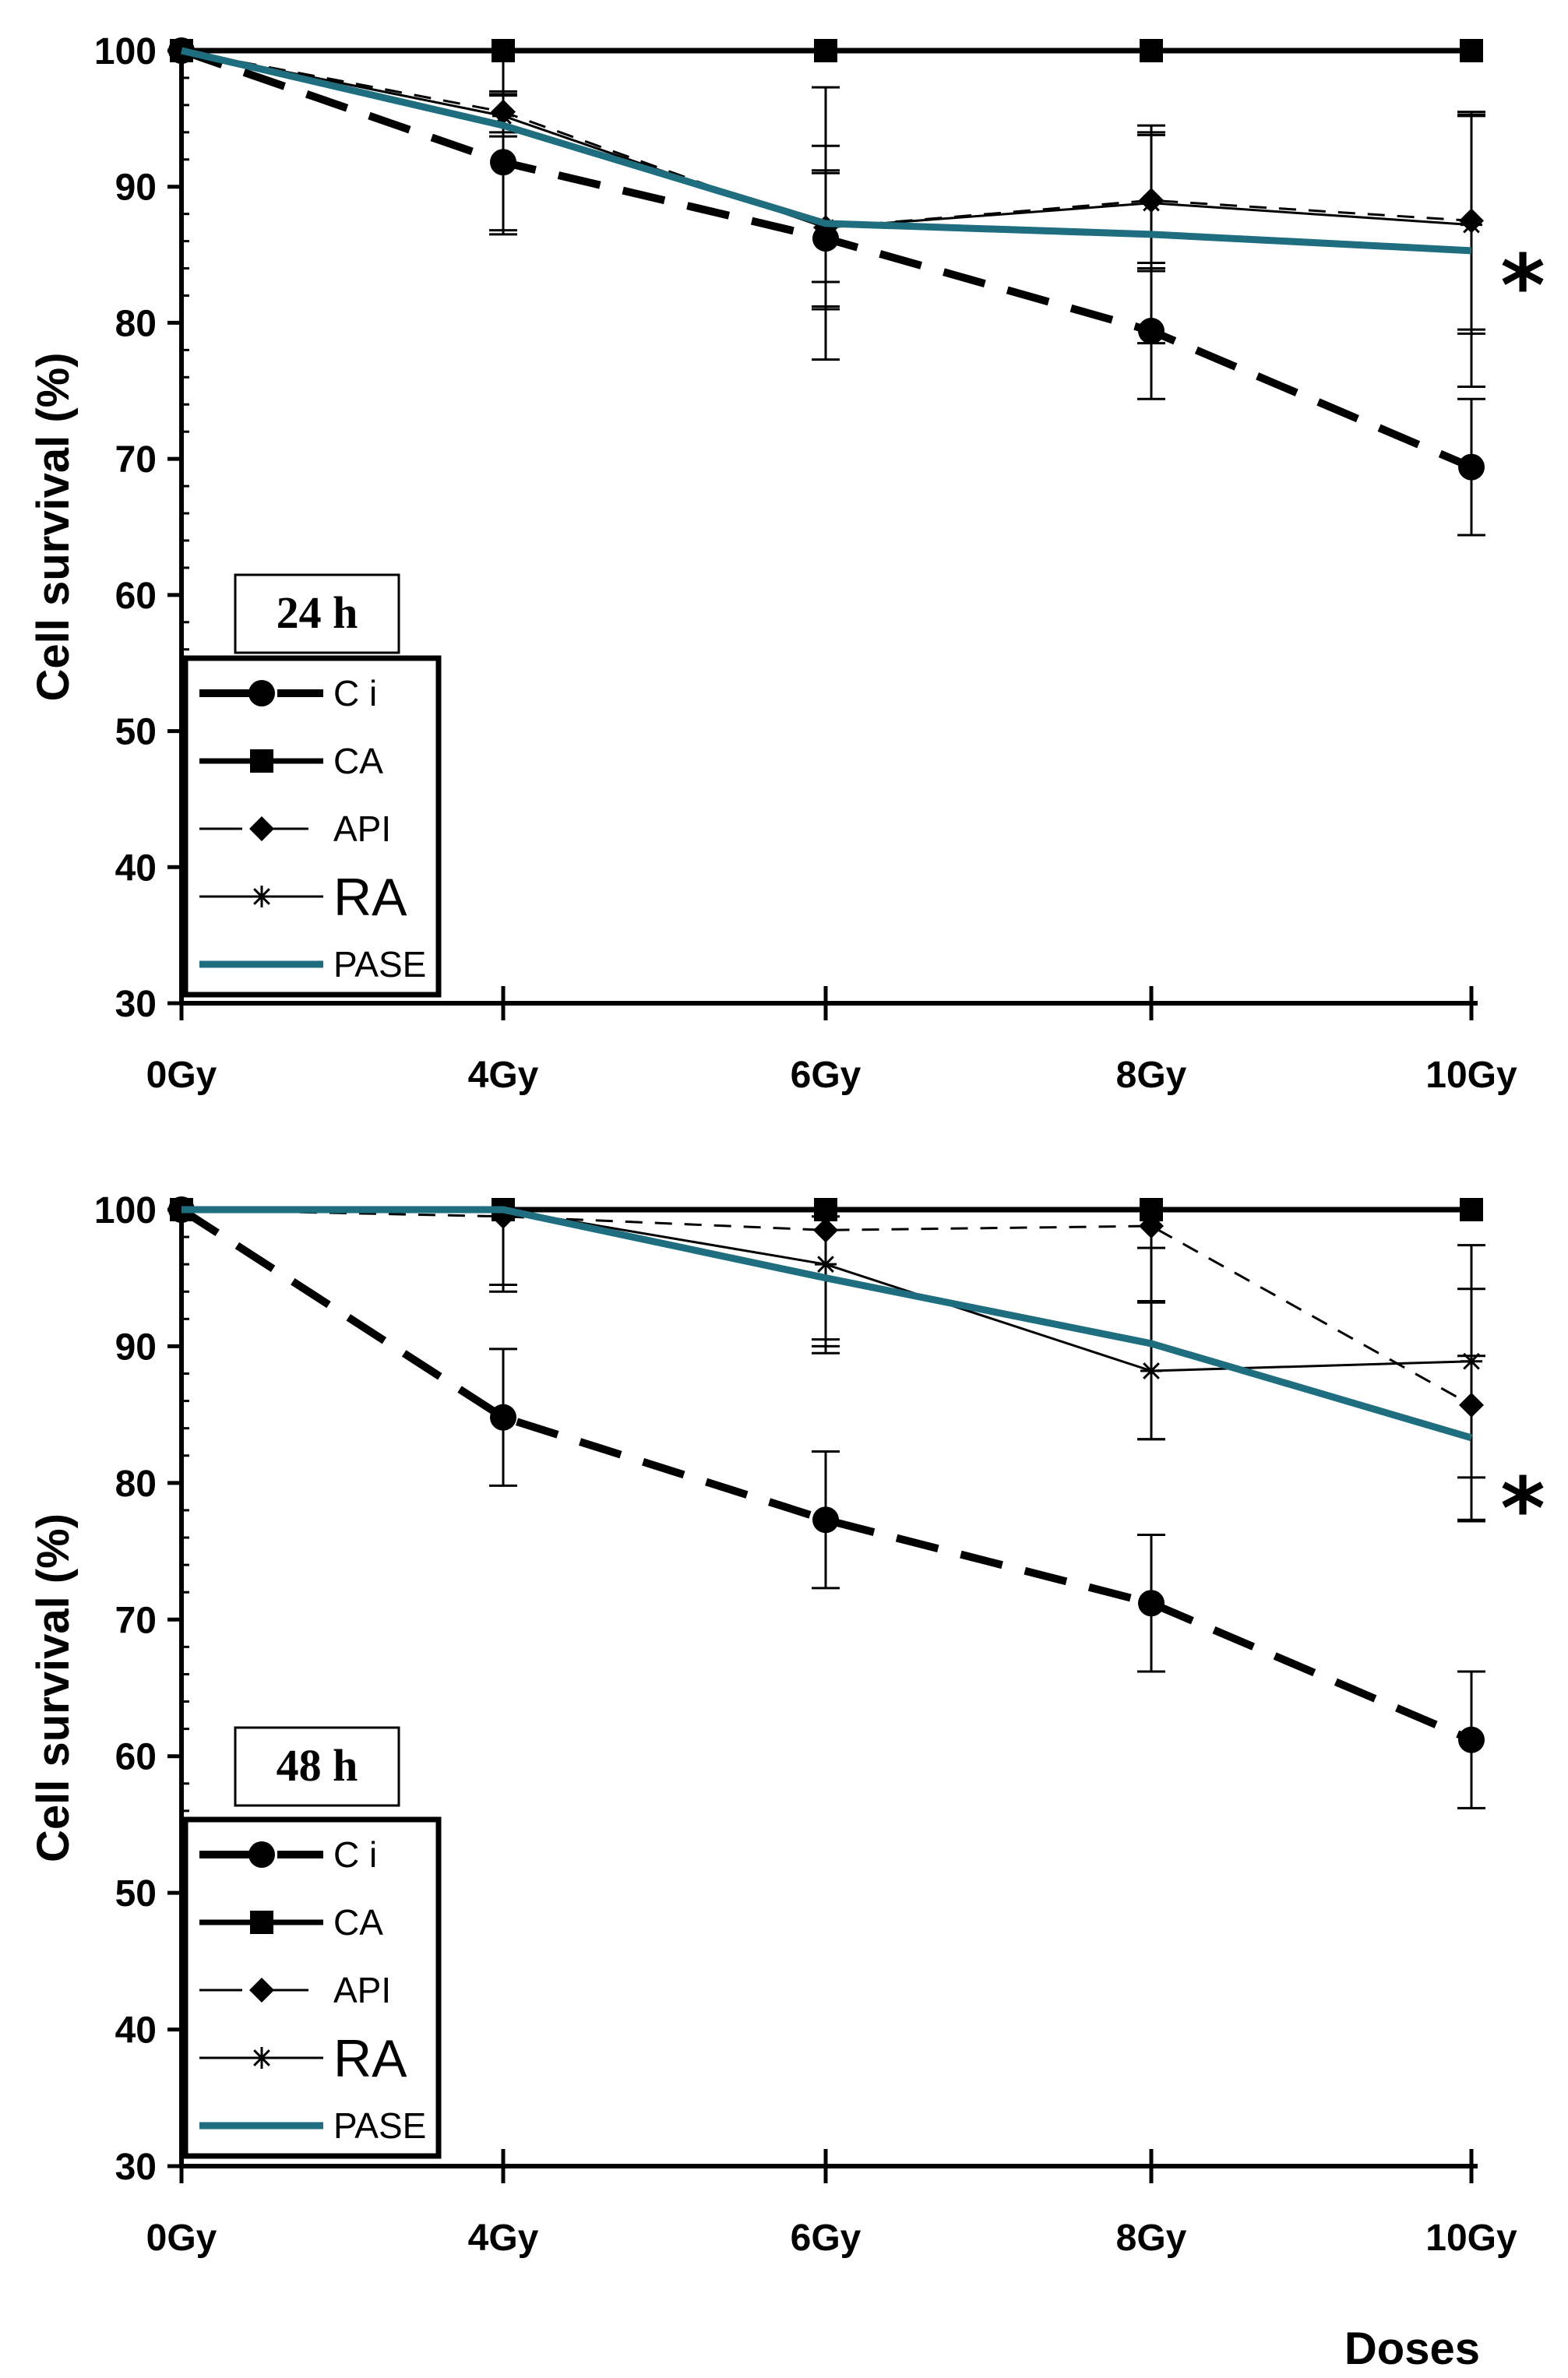 This screenshot has height=2378, width=1568. I want to click on time-label: 24 h, so click(318, 612).